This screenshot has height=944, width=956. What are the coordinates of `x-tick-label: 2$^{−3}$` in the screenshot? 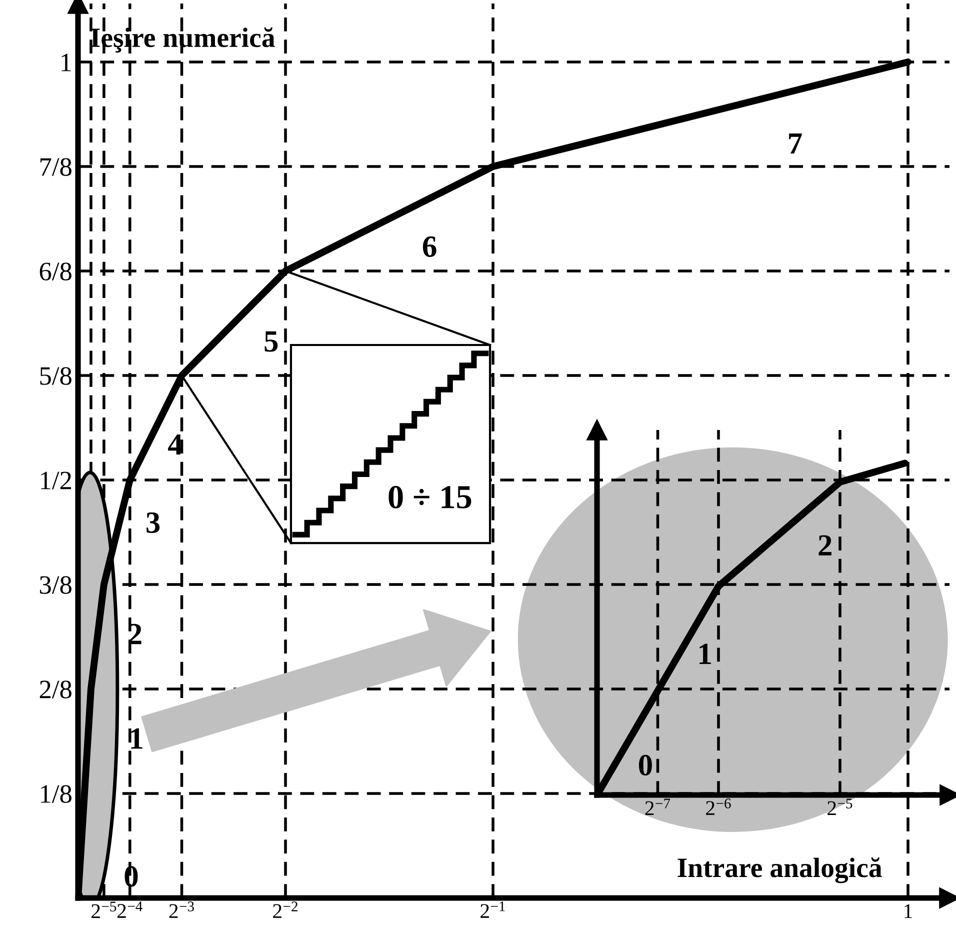 It's located at (181, 910).